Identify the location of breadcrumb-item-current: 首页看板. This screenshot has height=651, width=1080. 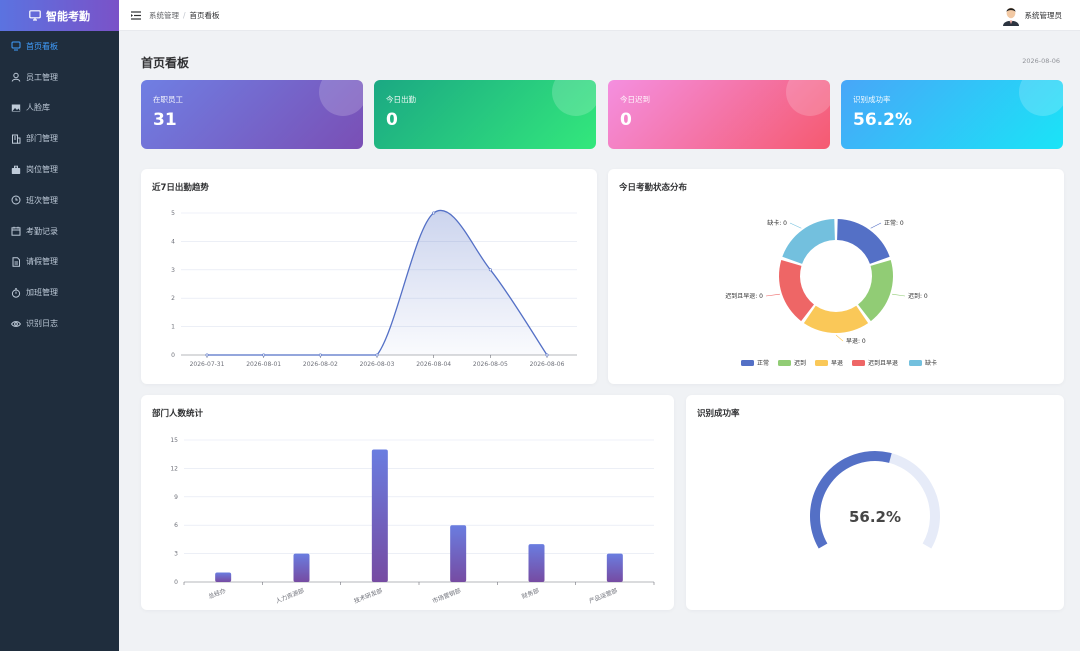
(204, 15).